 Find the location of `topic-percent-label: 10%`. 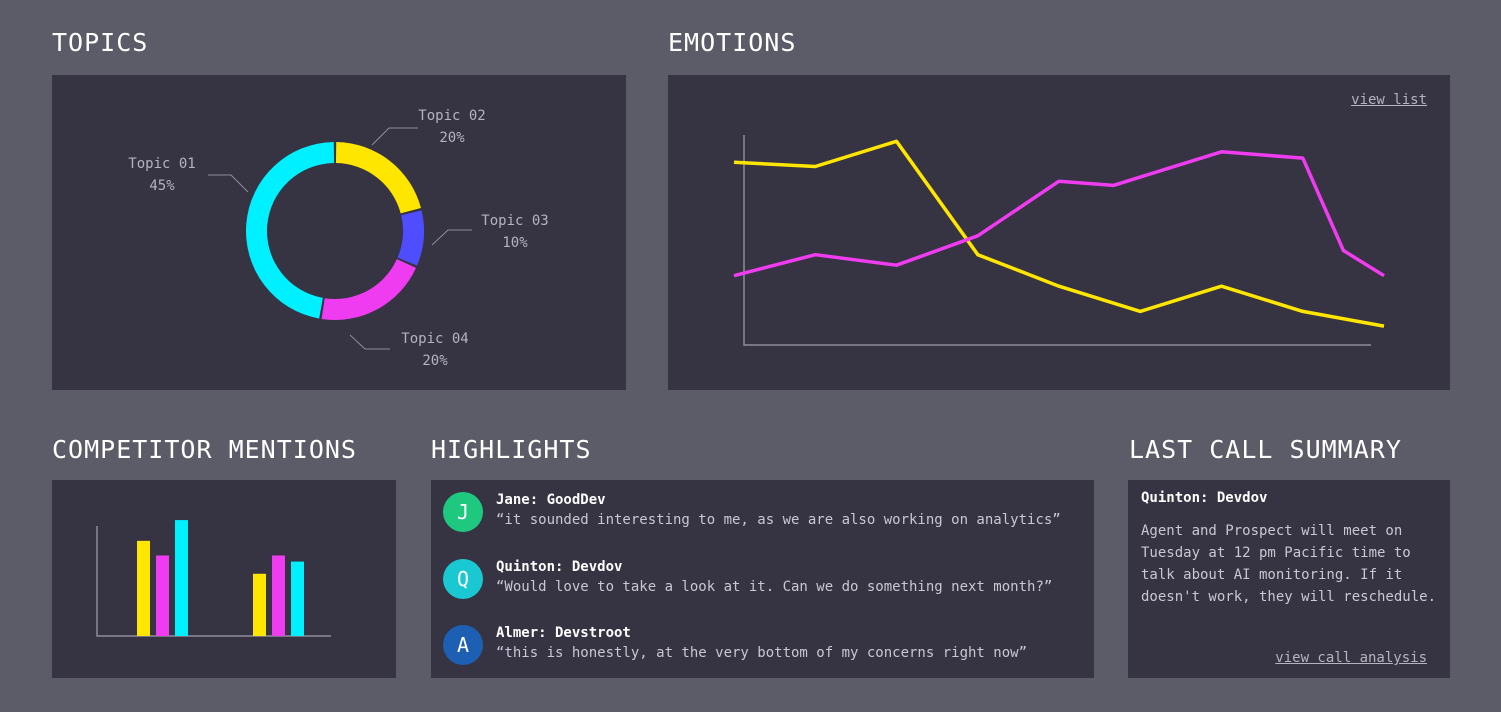

topic-percent-label: 10% is located at coordinates (515, 243).